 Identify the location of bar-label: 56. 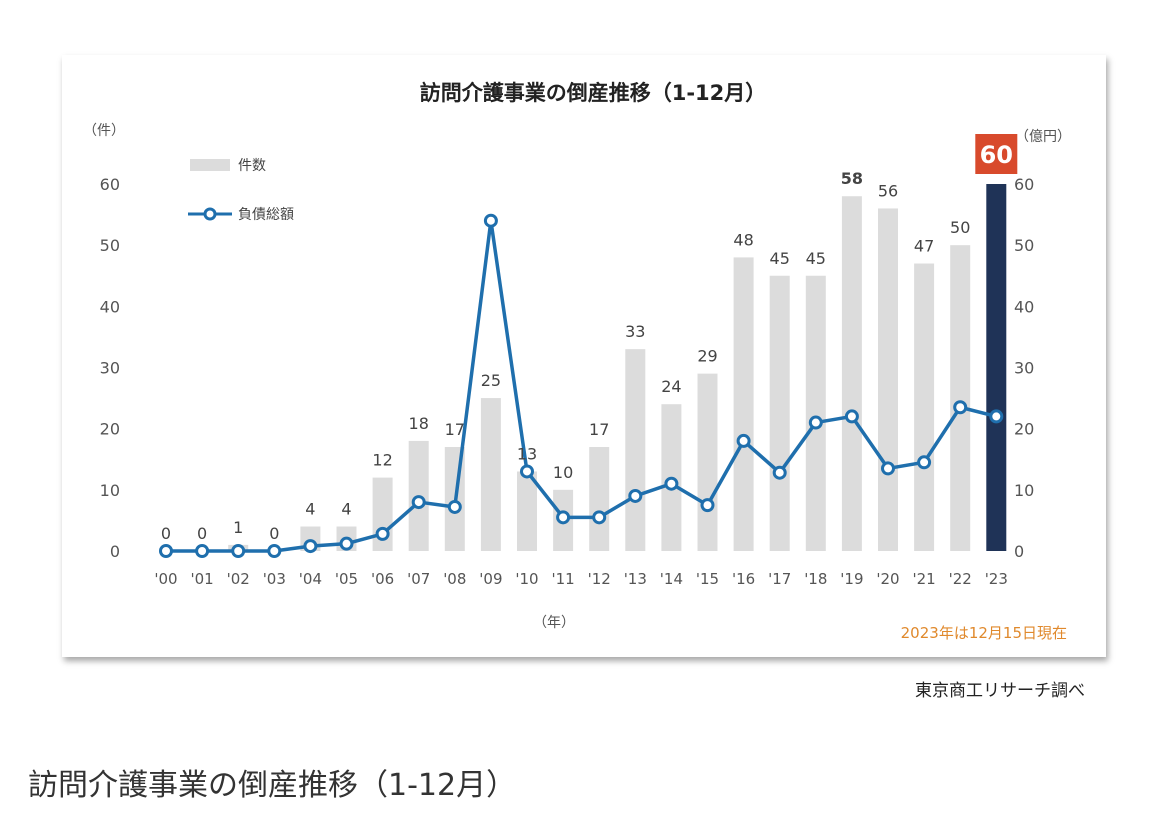
(888, 190).